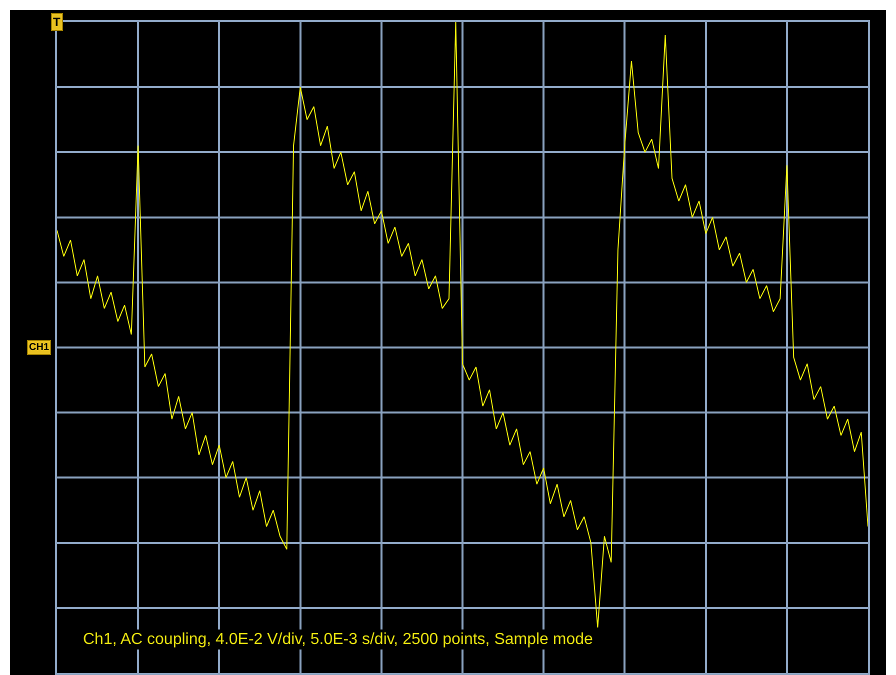 The width and height of the screenshot is (896, 675). I want to click on annotation: T, so click(57, 22).